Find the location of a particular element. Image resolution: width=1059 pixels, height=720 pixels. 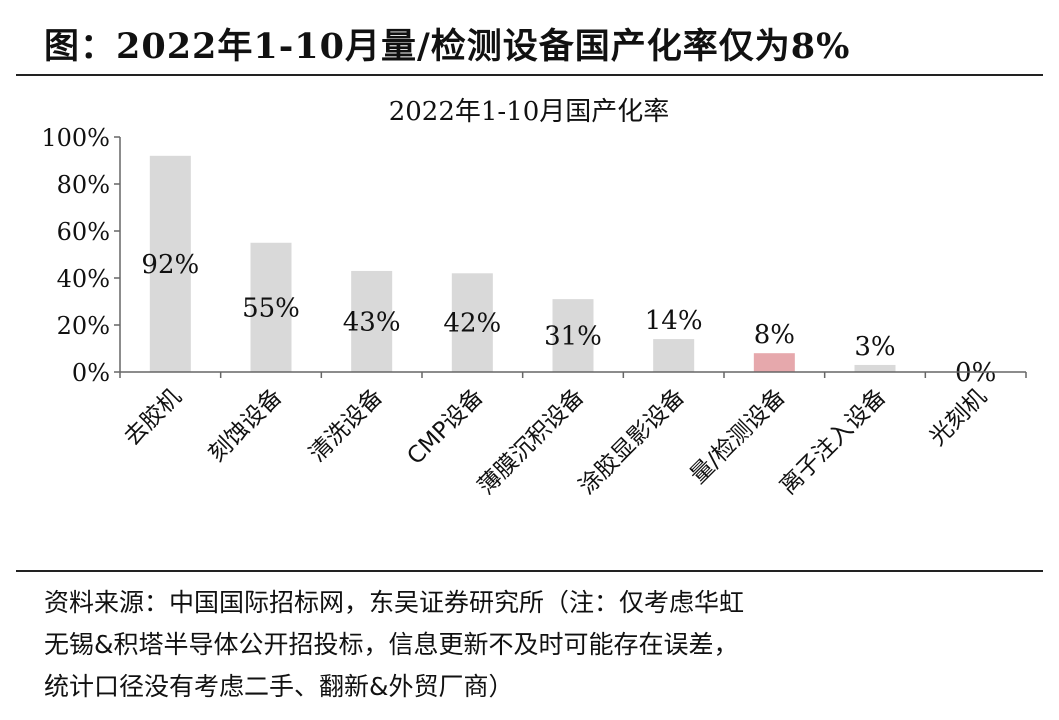

value-label-2: 55% is located at coordinates (271, 308).